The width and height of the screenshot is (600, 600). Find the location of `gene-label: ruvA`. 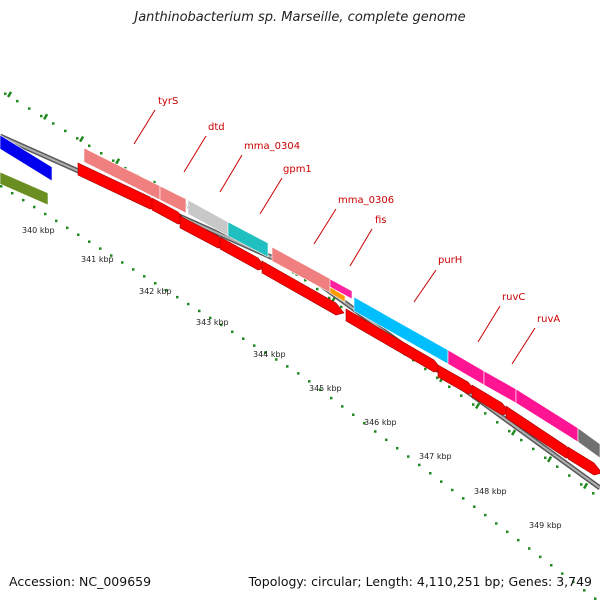

gene-label: ruvA is located at coordinates (548, 319).